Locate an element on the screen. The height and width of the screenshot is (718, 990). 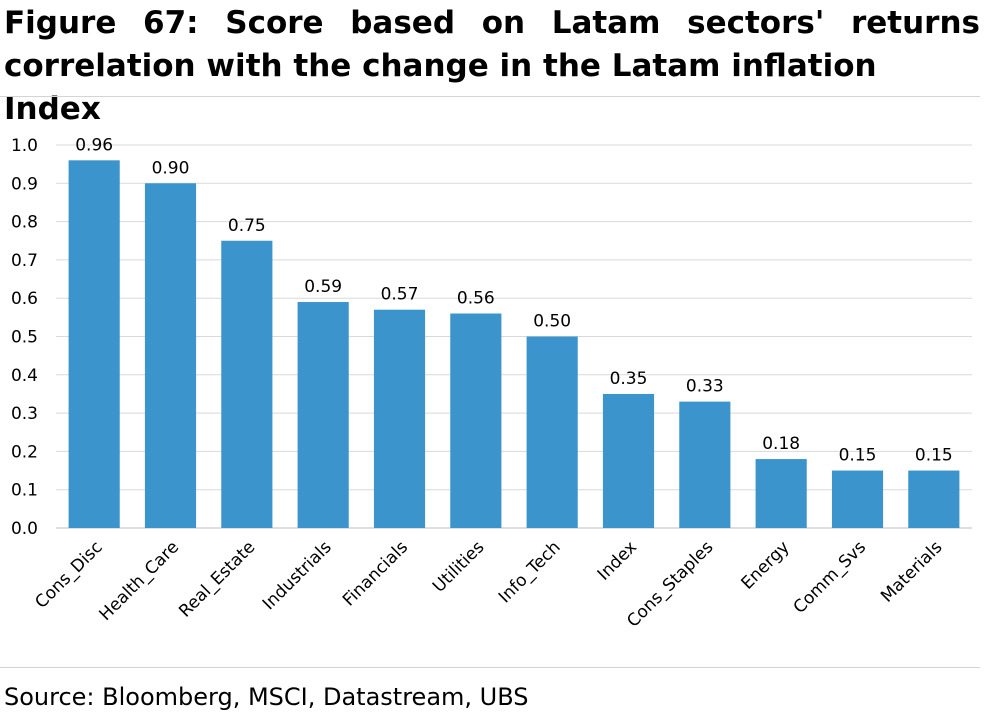
bar-industrials is located at coordinates (323, 415).